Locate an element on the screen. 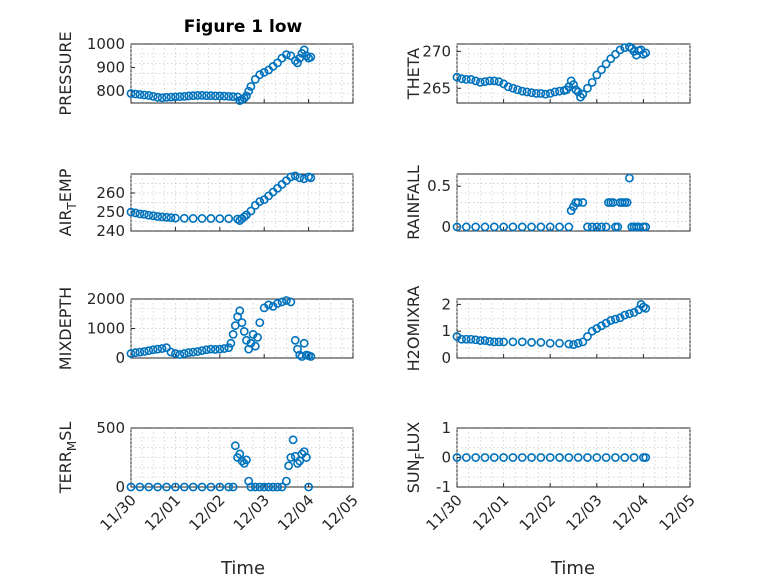  y-axis-label: THETA is located at coordinates (413, 74).